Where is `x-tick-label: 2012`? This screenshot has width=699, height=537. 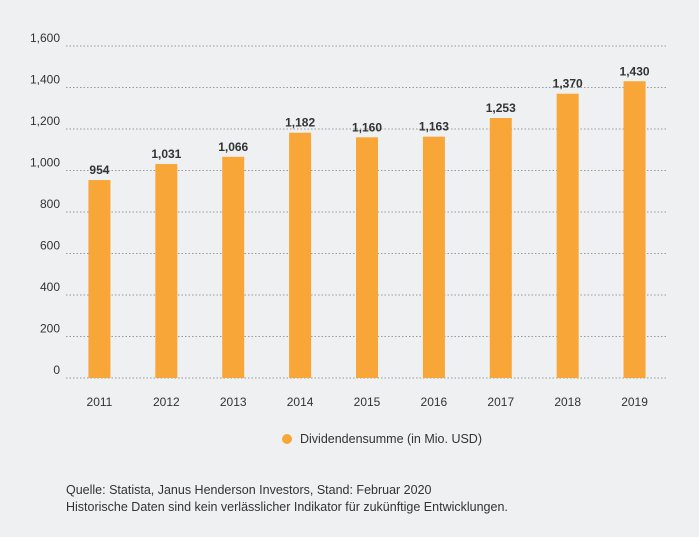 x-tick-label: 2012 is located at coordinates (166, 402).